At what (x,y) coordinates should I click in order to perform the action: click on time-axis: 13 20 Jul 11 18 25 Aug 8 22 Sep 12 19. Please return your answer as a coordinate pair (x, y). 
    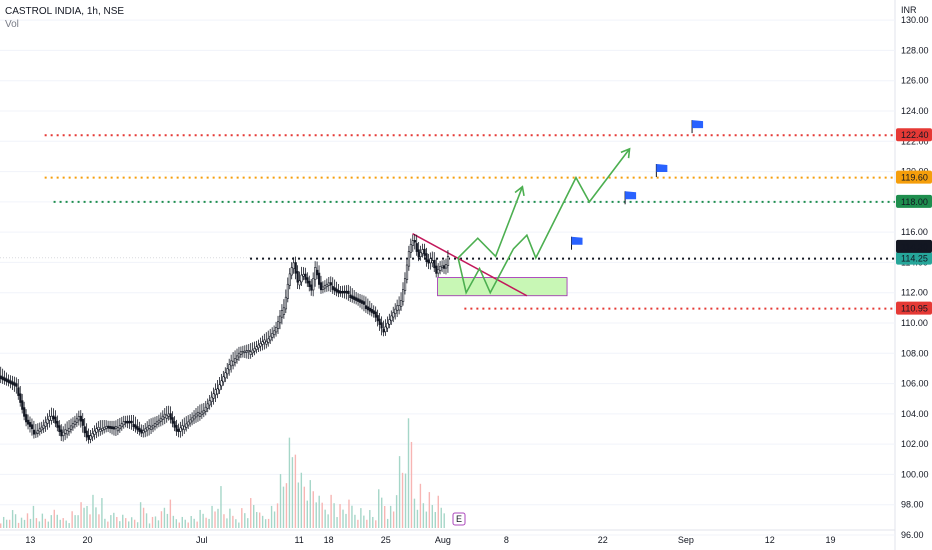
    Looking at the image, I should click on (430, 540).